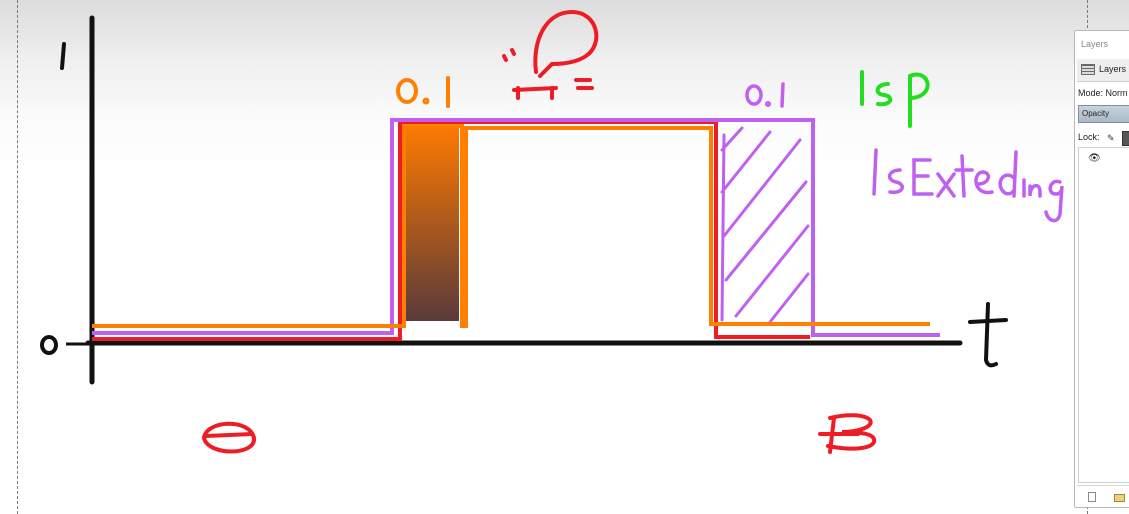 The image size is (1129, 514). What do you see at coordinates (550, 54) in the screenshot?
I see `red-p-annotation` at bounding box center [550, 54].